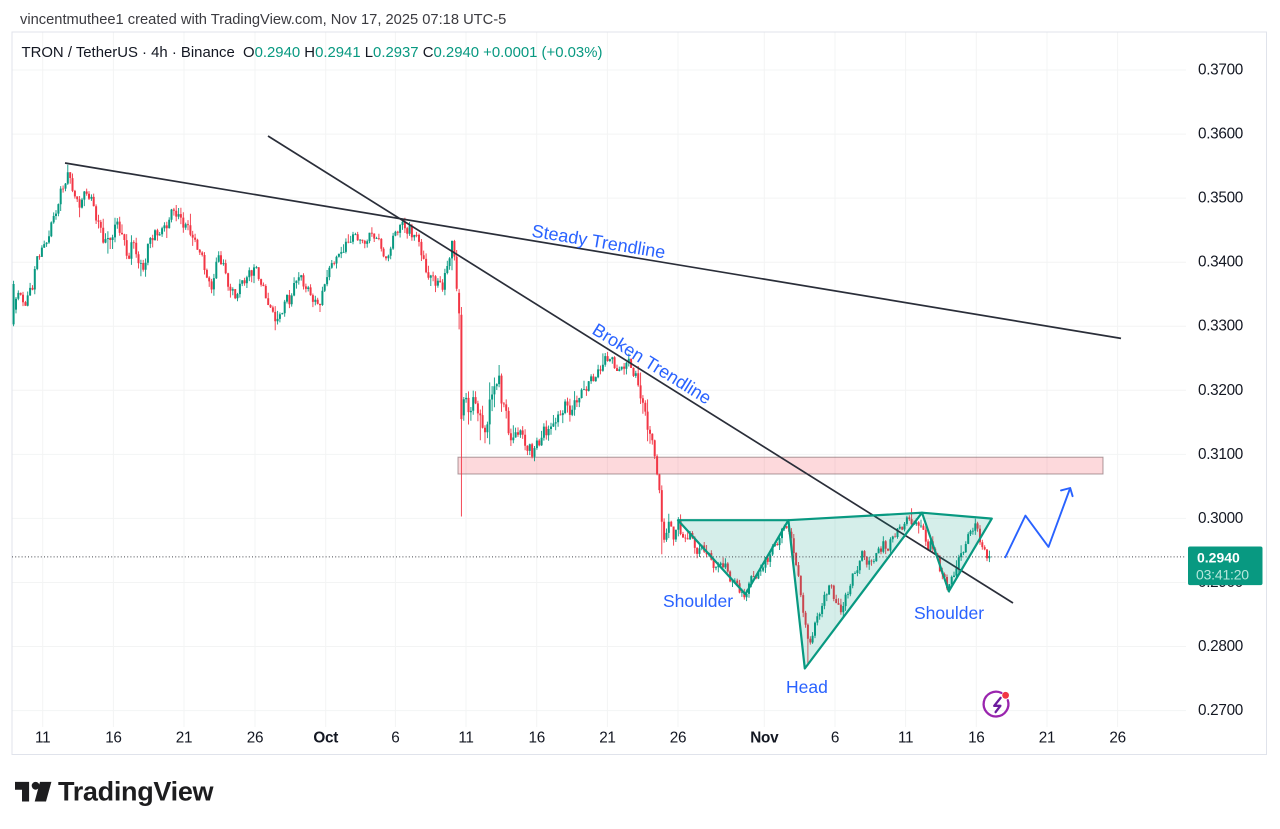  Describe the element at coordinates (1220, 134) in the screenshot. I see `svg-text: 0.3600` at that location.